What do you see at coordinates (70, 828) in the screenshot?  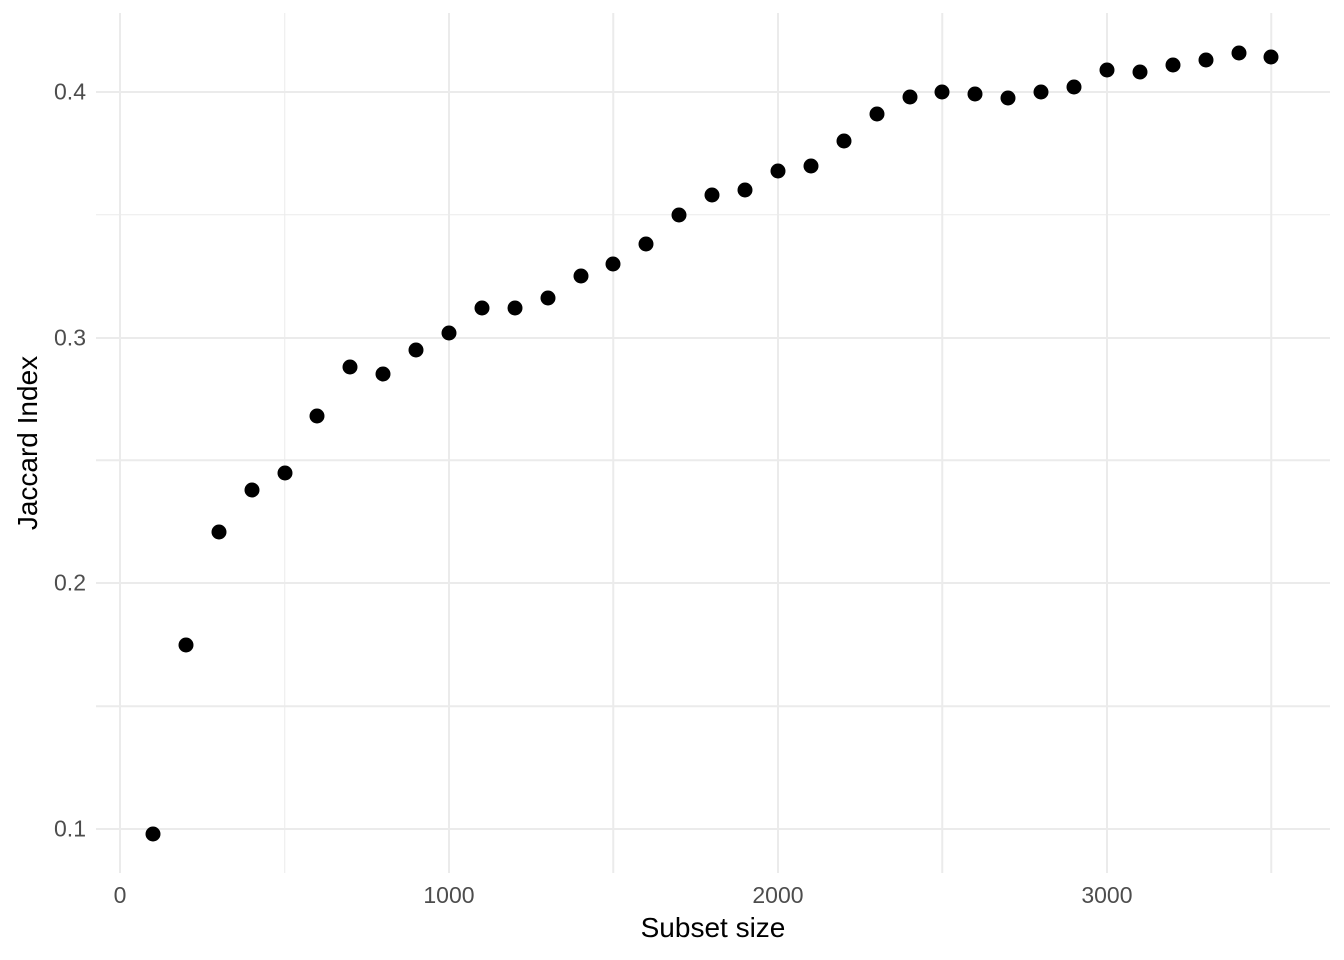 I see `y-tick-label: 0.1` at bounding box center [70, 828].